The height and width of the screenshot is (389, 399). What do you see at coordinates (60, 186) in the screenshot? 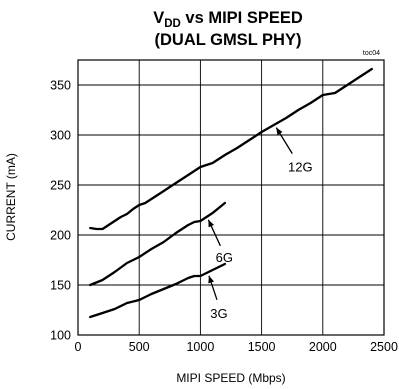
I see `y-tick-label: 250` at bounding box center [60, 186].